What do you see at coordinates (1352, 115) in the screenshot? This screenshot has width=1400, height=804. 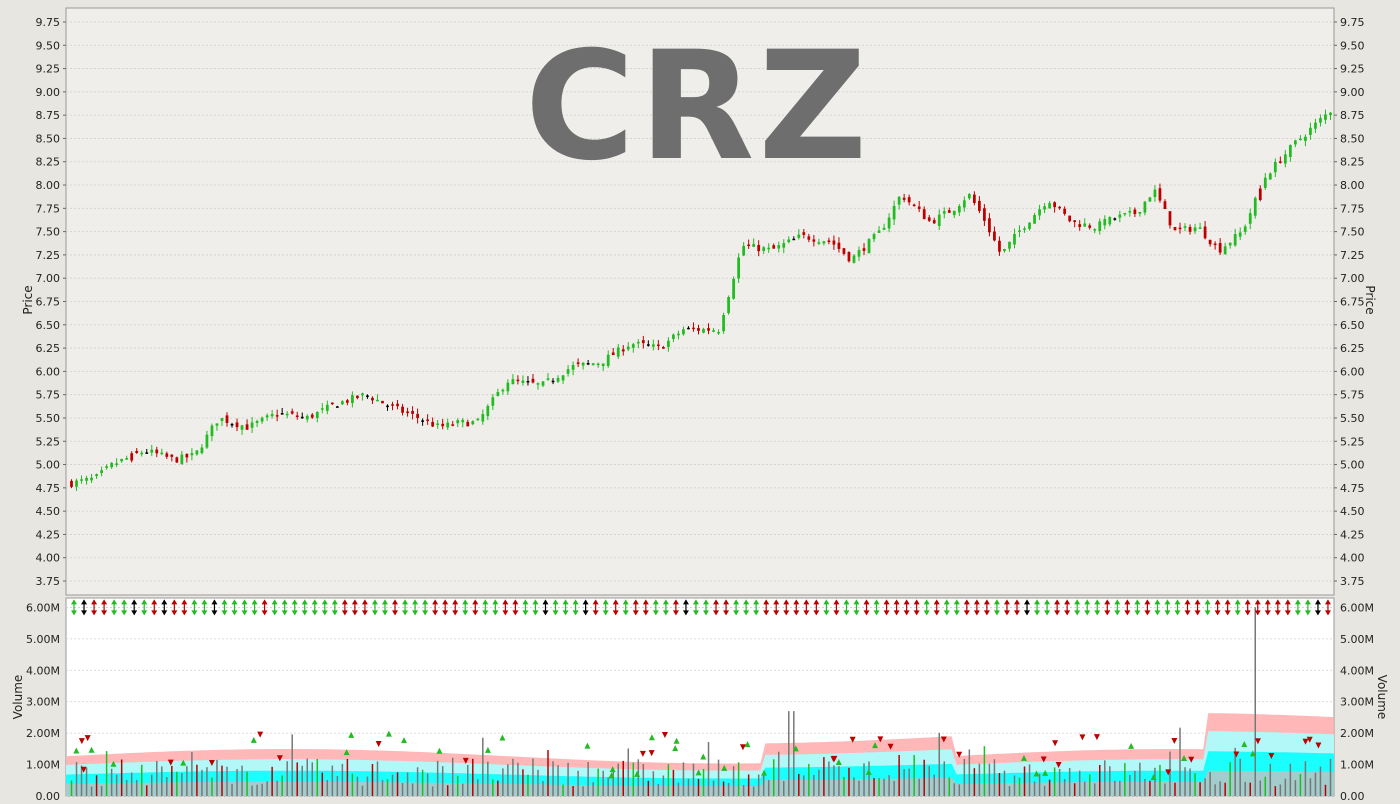 I see `price-tick-label-right: 8.75` at bounding box center [1352, 115].